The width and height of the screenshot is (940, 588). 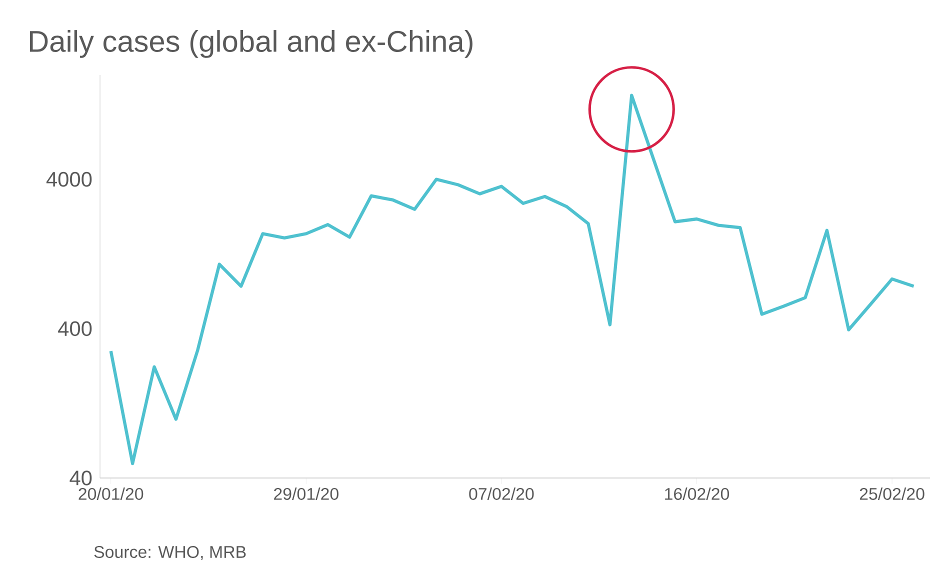 I want to click on y-tick-label: 40, so click(x=81, y=478).